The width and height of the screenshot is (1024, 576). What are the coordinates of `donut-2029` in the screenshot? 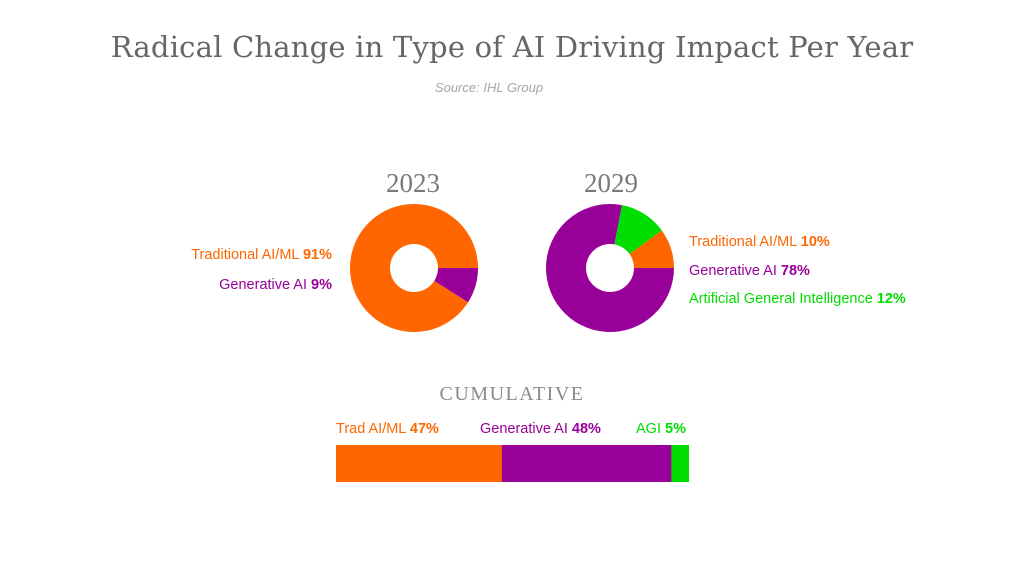 It's located at (610, 268).